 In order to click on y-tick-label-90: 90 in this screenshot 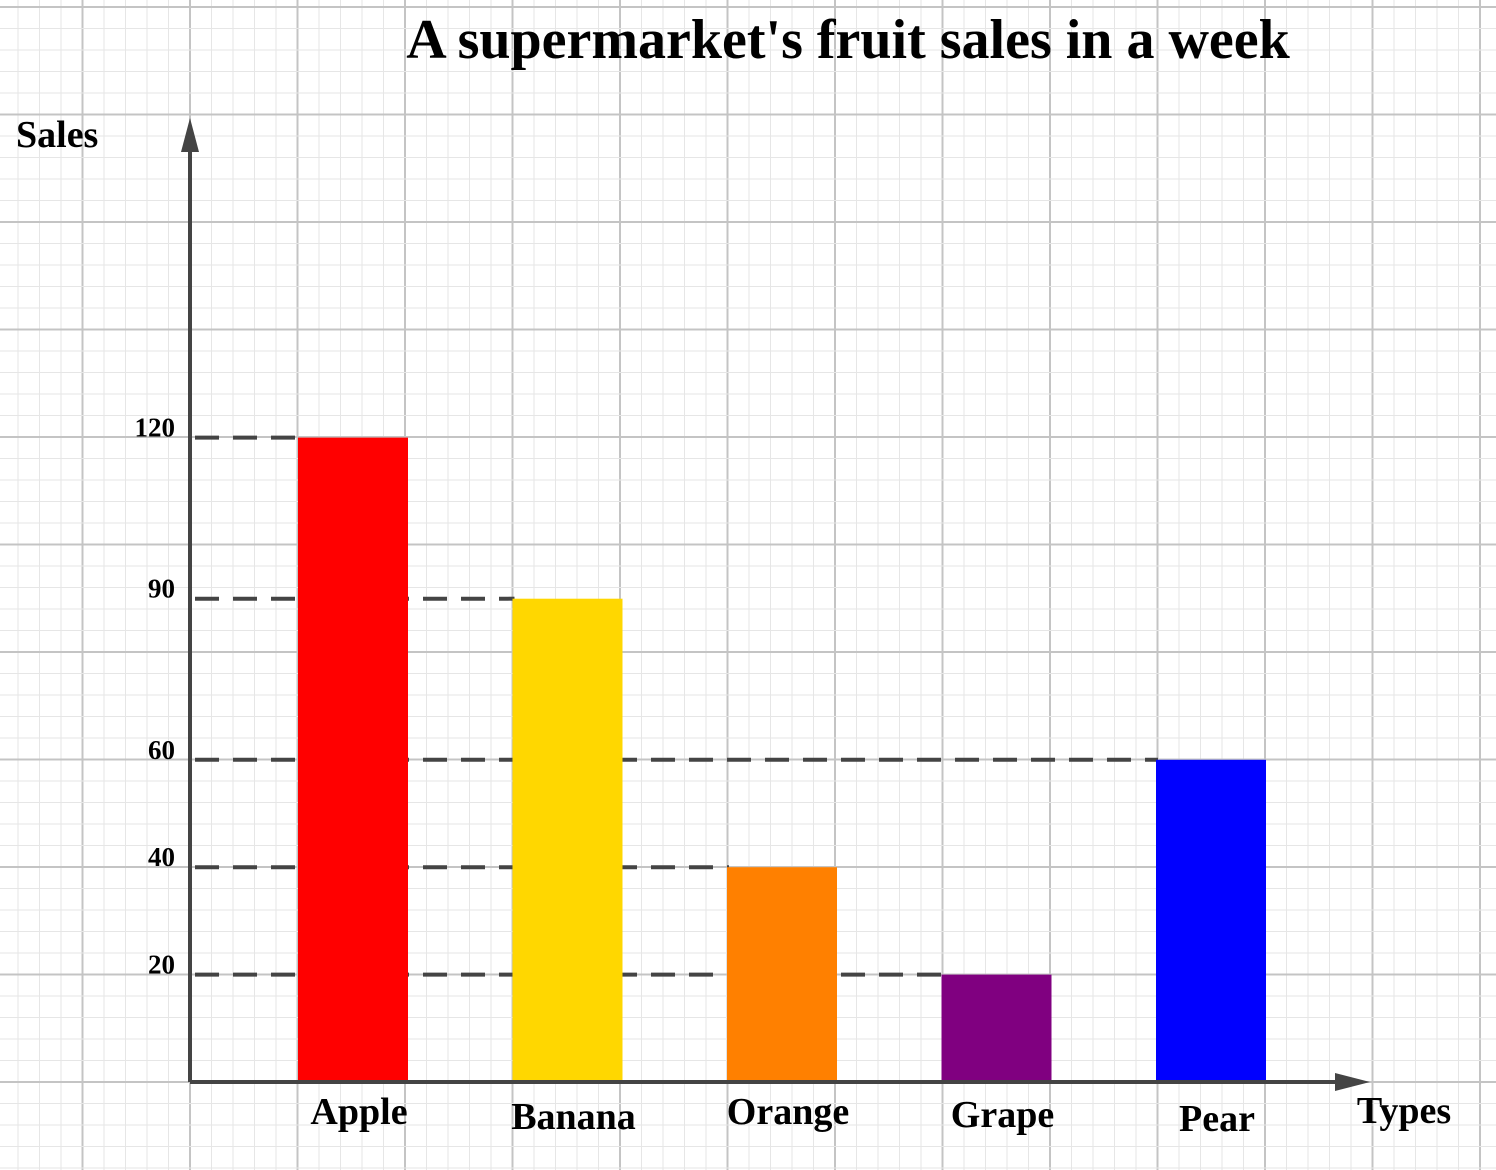, I will do `click(161, 589)`.